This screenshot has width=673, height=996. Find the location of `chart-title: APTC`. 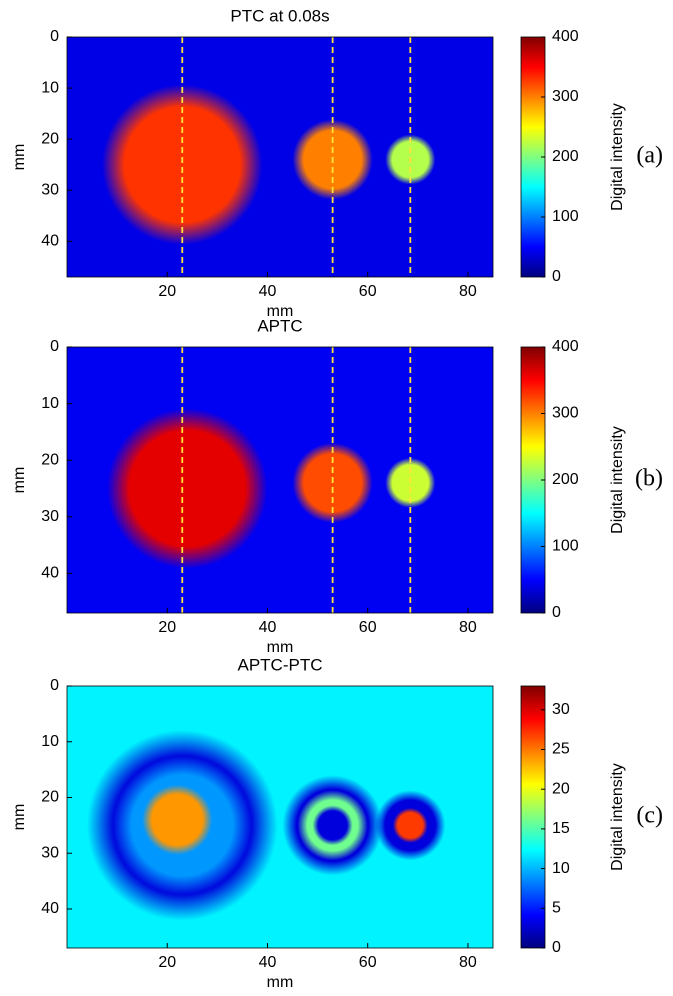

chart-title: APTC is located at coordinates (279, 325).